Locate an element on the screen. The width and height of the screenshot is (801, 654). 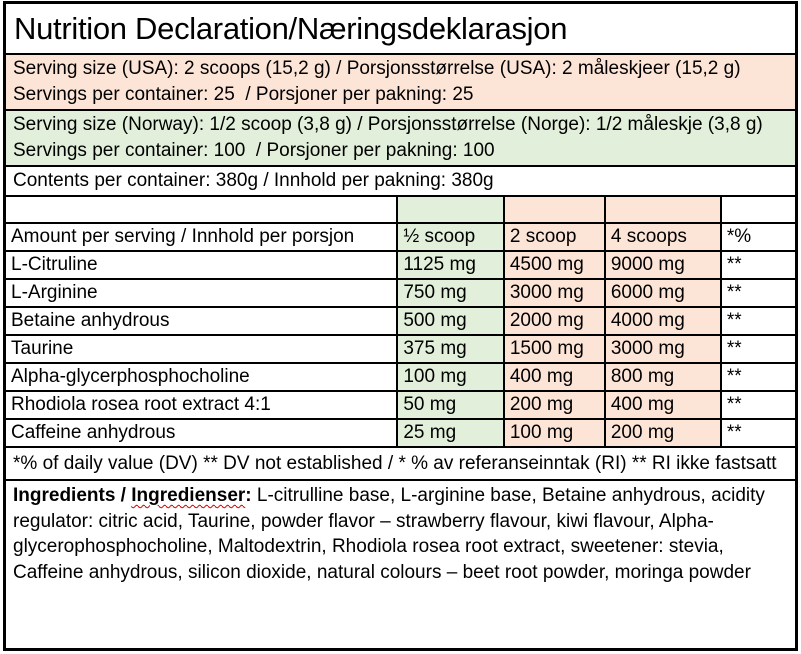
nutrient-value-cell: 800 mg is located at coordinates (662, 377).